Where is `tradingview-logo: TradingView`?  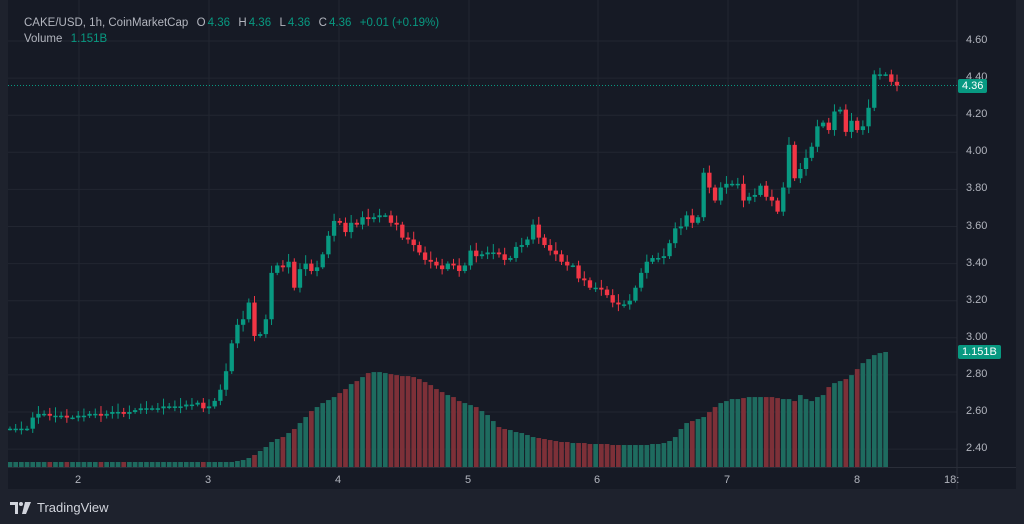
tradingview-logo: TradingView is located at coordinates (59, 507).